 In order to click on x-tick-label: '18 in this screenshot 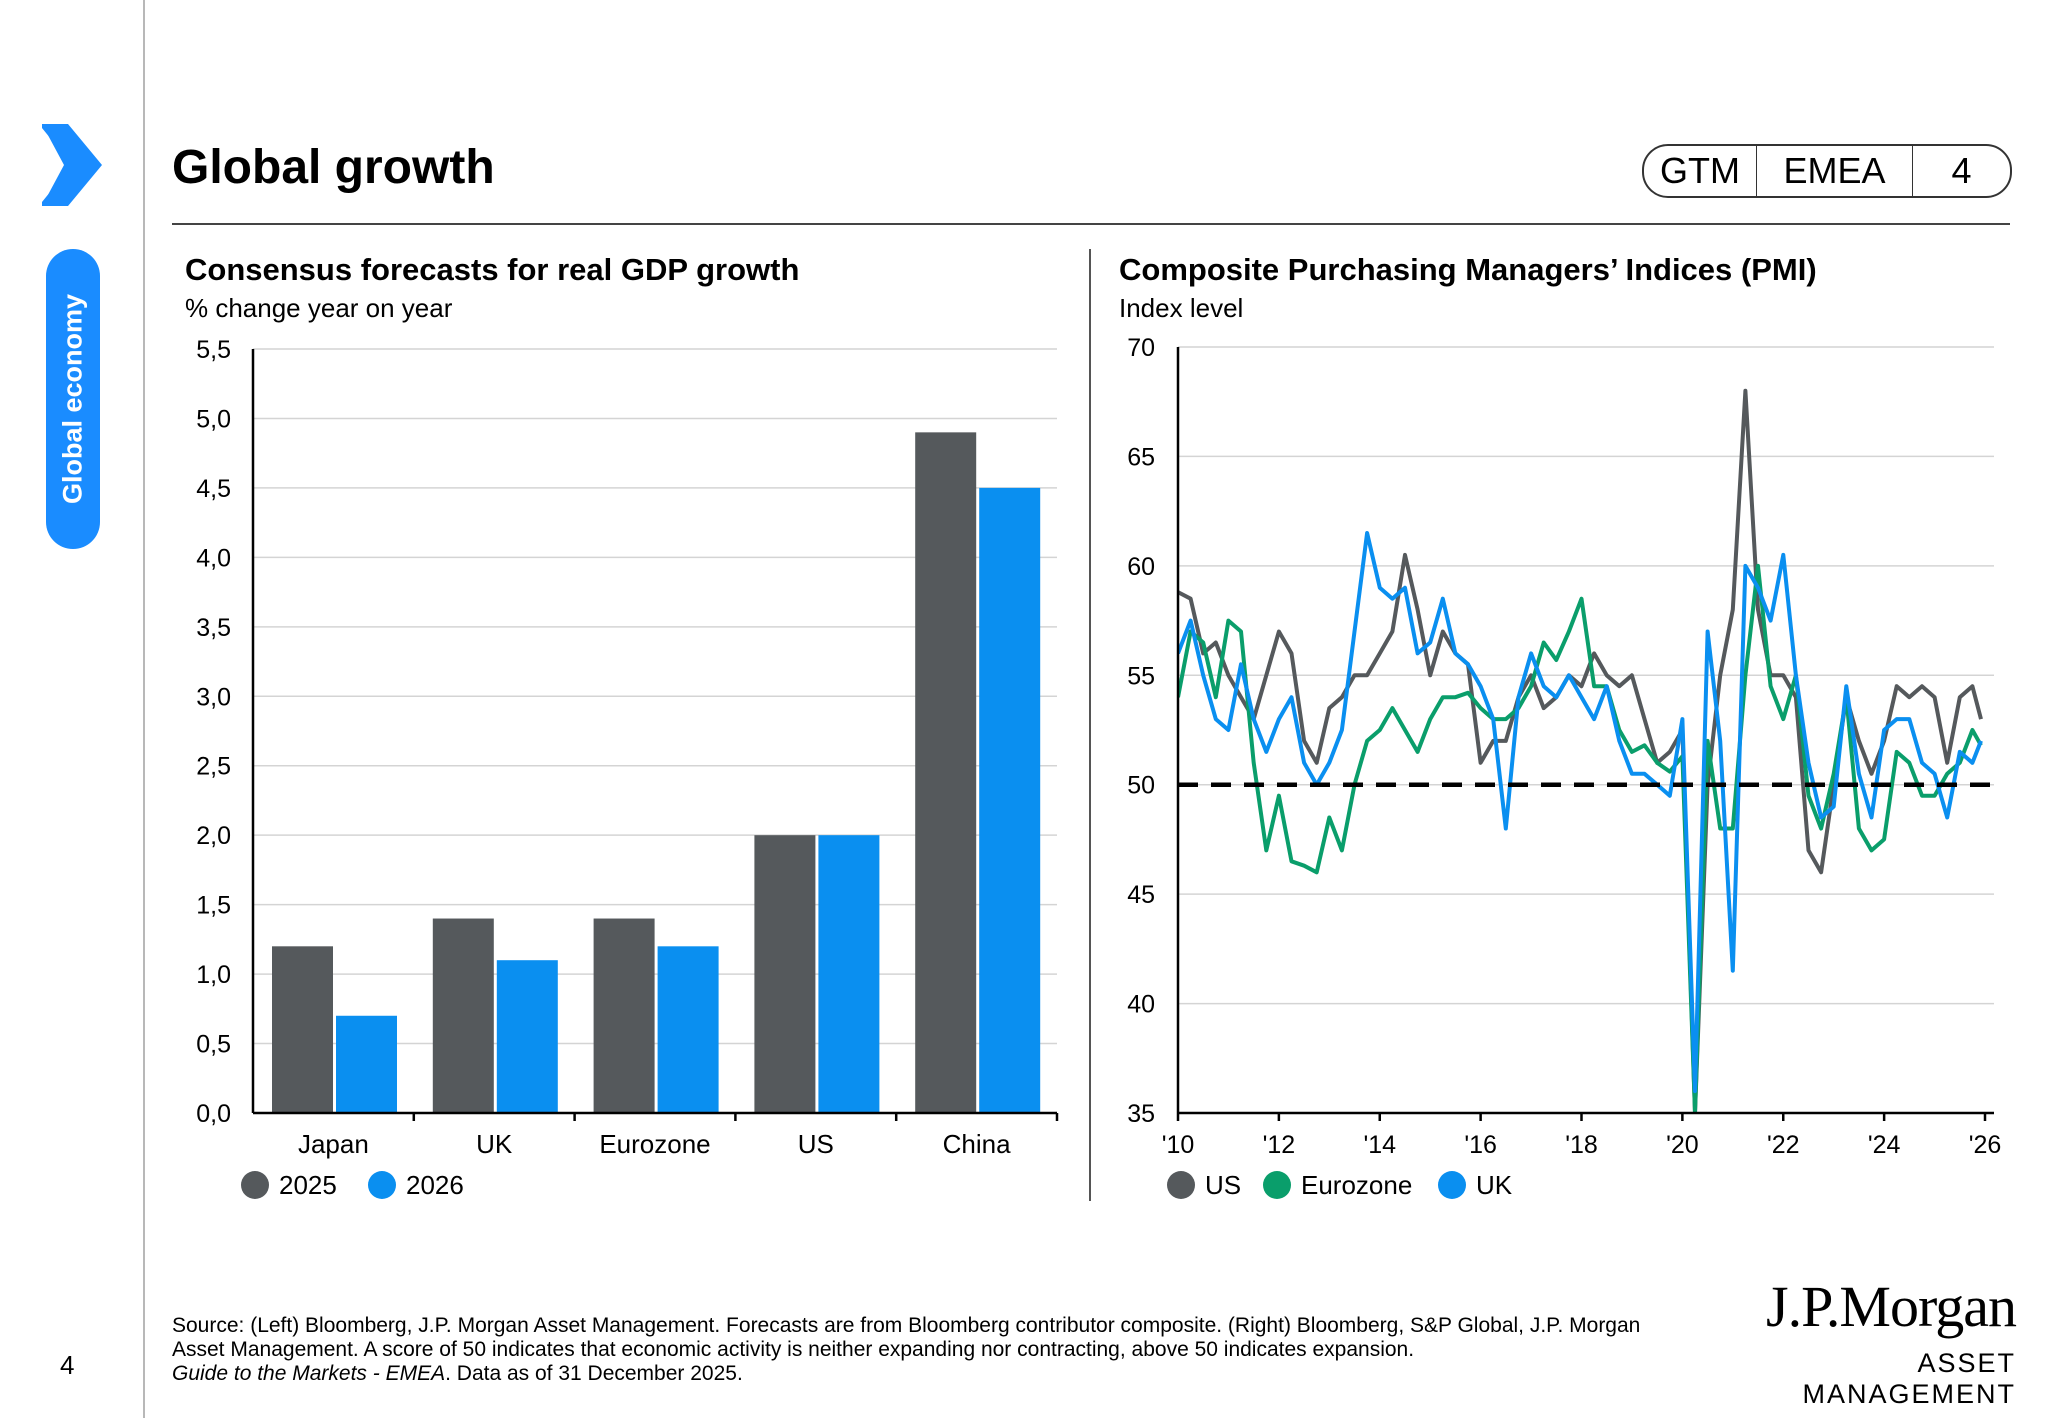, I will do `click(1581, 1145)`.